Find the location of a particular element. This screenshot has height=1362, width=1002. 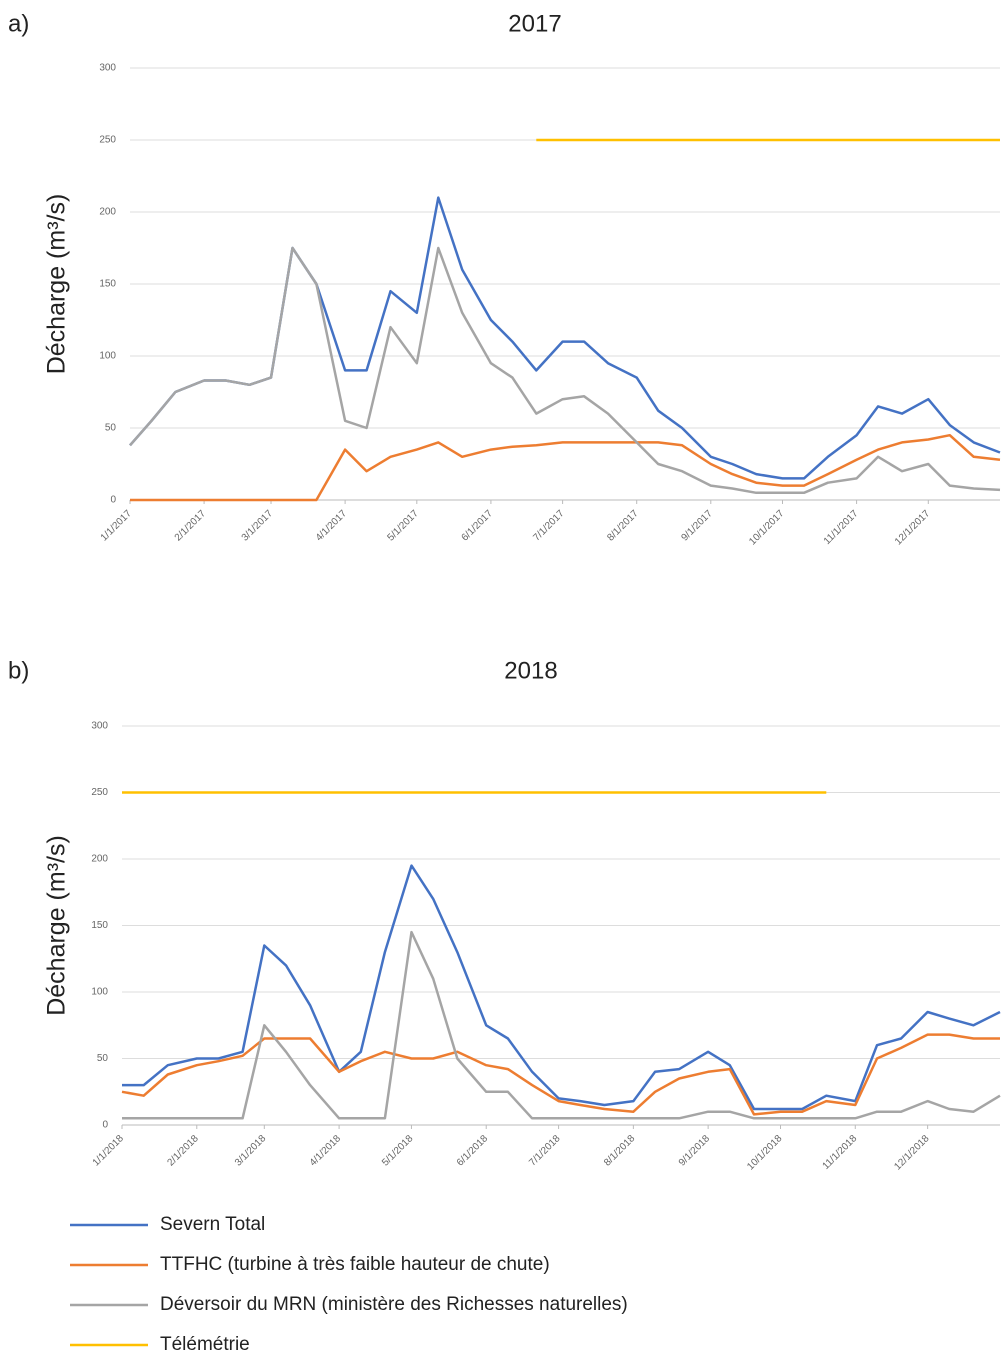

x-tick-label: 6/1/2017 is located at coordinates (478, 526).